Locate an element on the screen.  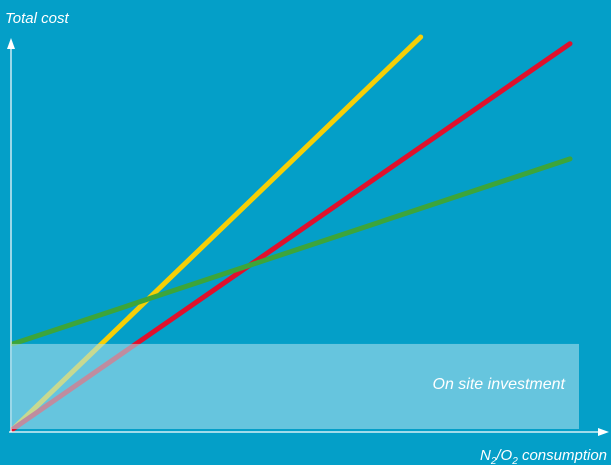
x-axis-title: N2/O2 consumption is located at coordinates (543, 456).